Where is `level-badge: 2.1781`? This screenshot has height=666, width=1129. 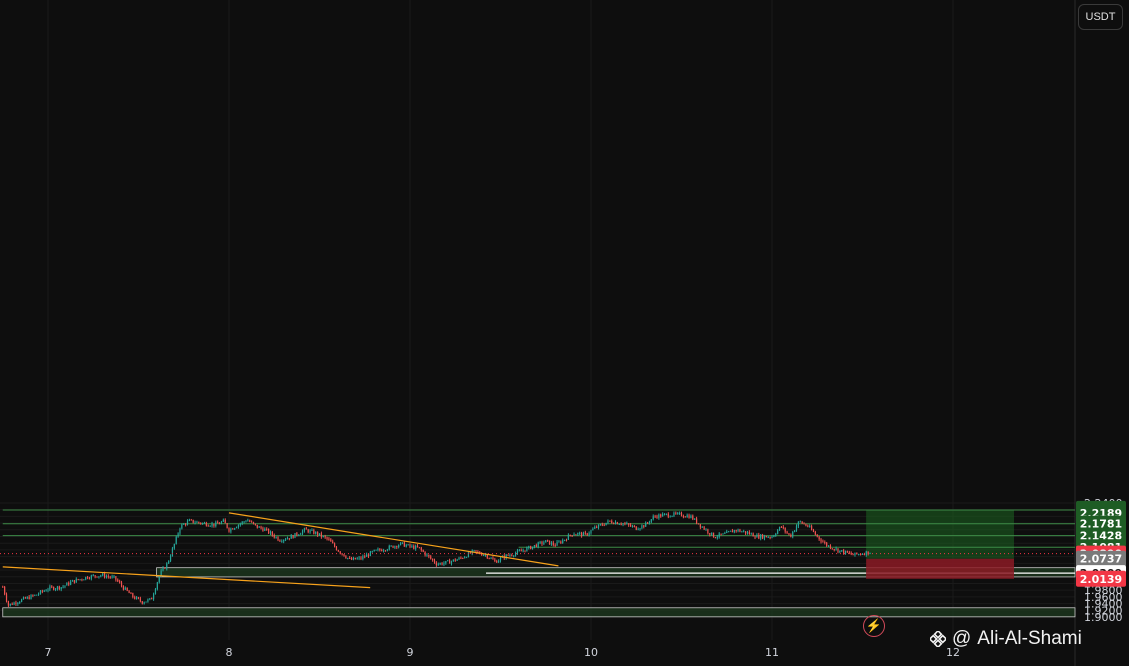 level-badge: 2.1781 is located at coordinates (1101, 524).